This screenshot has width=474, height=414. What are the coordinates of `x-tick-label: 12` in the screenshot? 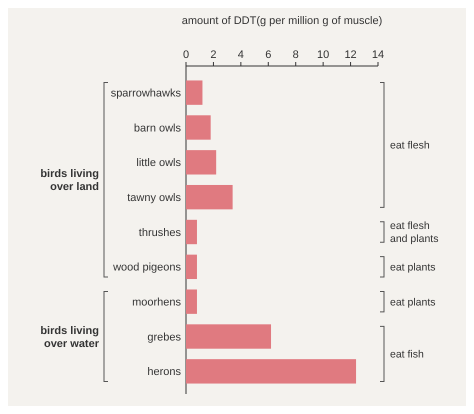 It's located at (350, 55).